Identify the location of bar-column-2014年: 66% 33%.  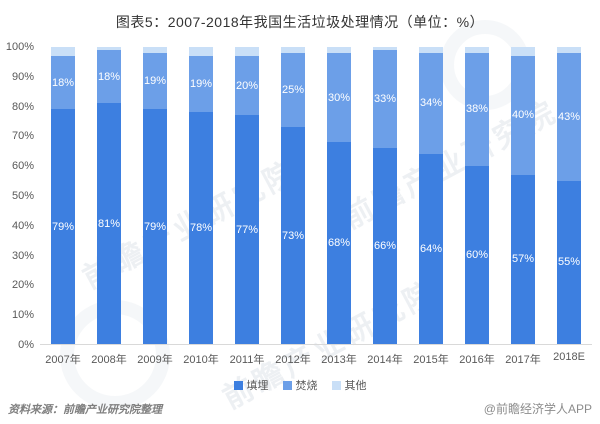
(385, 195).